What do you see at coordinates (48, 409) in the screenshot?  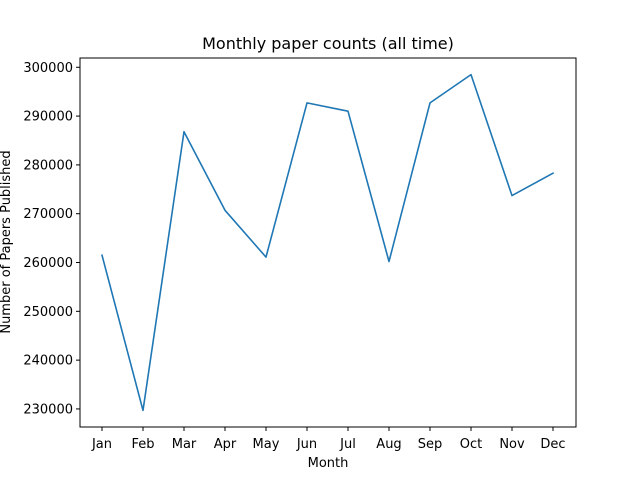 I see `y-tick-label: 230000` at bounding box center [48, 409].